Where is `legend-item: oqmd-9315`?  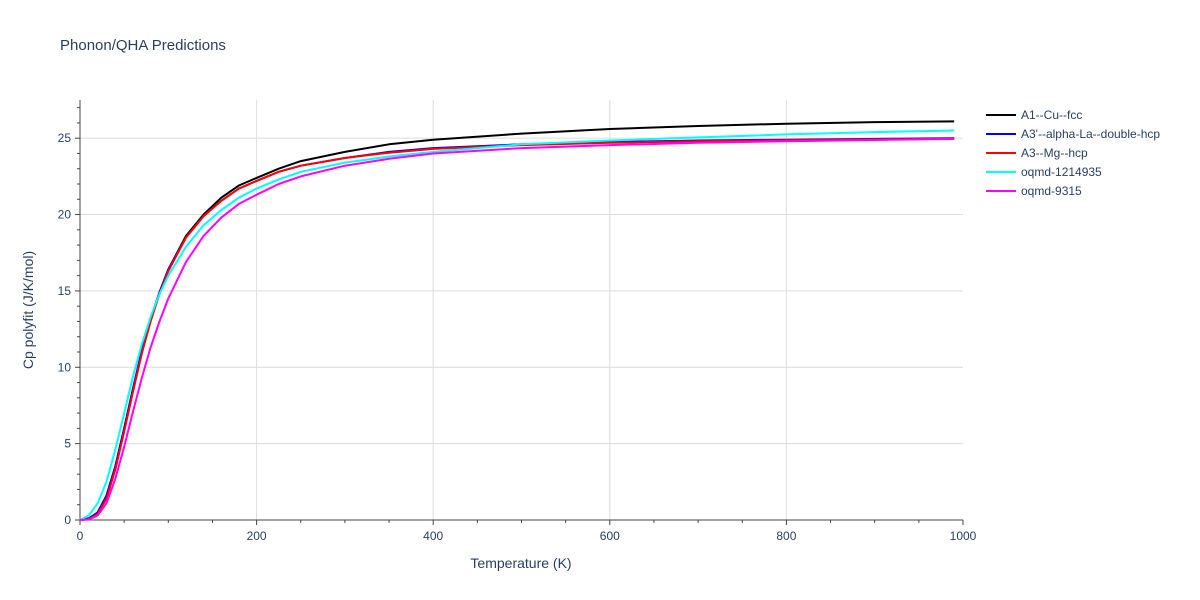
legend-item: oqmd-9315 is located at coordinates (1034, 191).